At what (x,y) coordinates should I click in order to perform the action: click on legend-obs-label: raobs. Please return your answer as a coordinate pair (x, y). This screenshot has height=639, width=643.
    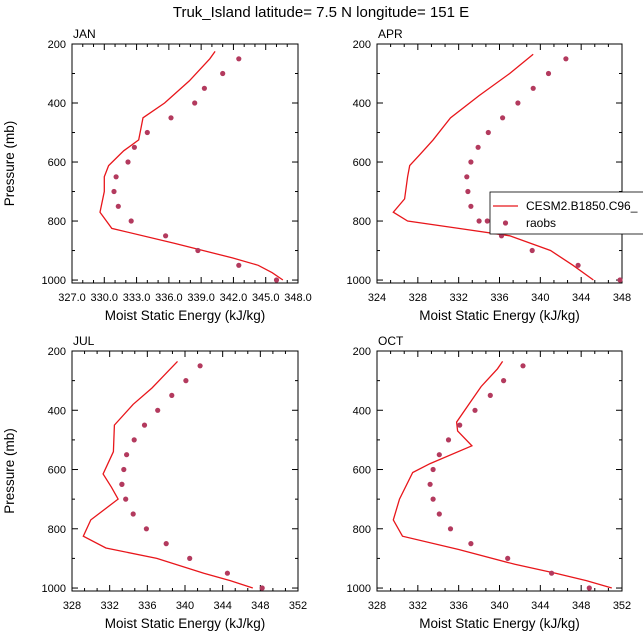
    Looking at the image, I should click on (541, 223).